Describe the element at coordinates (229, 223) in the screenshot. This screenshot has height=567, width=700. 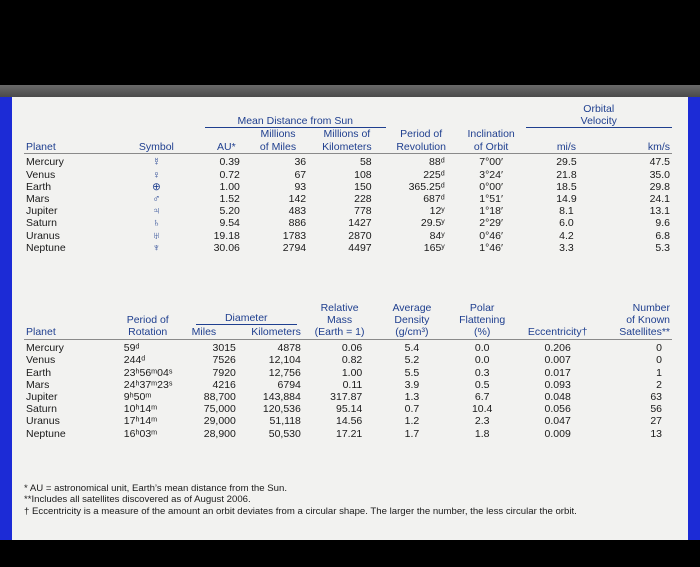
I see `cell-au: 9.54` at that location.